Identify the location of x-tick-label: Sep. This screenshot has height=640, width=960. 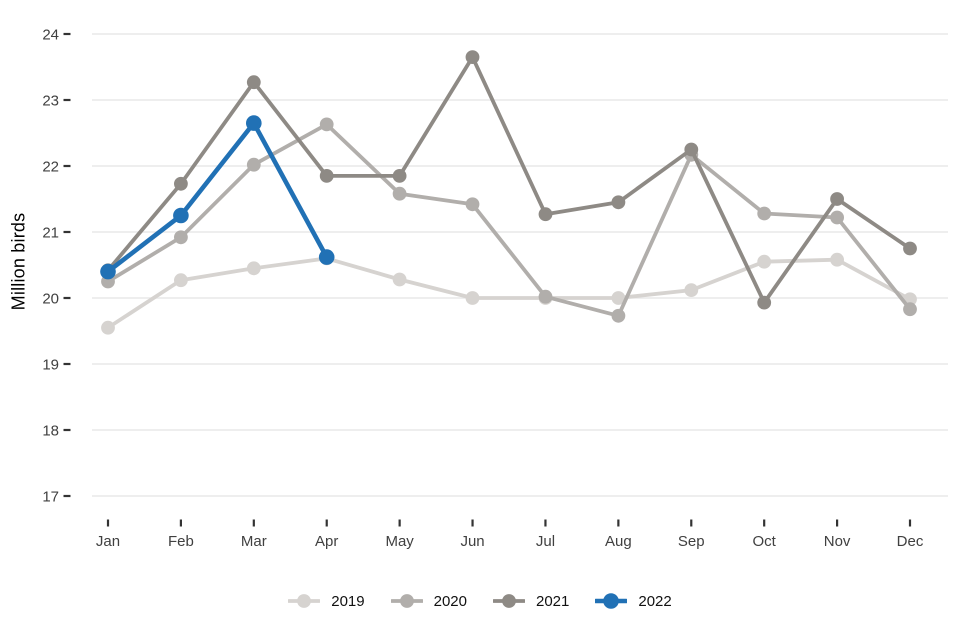
(691, 541).